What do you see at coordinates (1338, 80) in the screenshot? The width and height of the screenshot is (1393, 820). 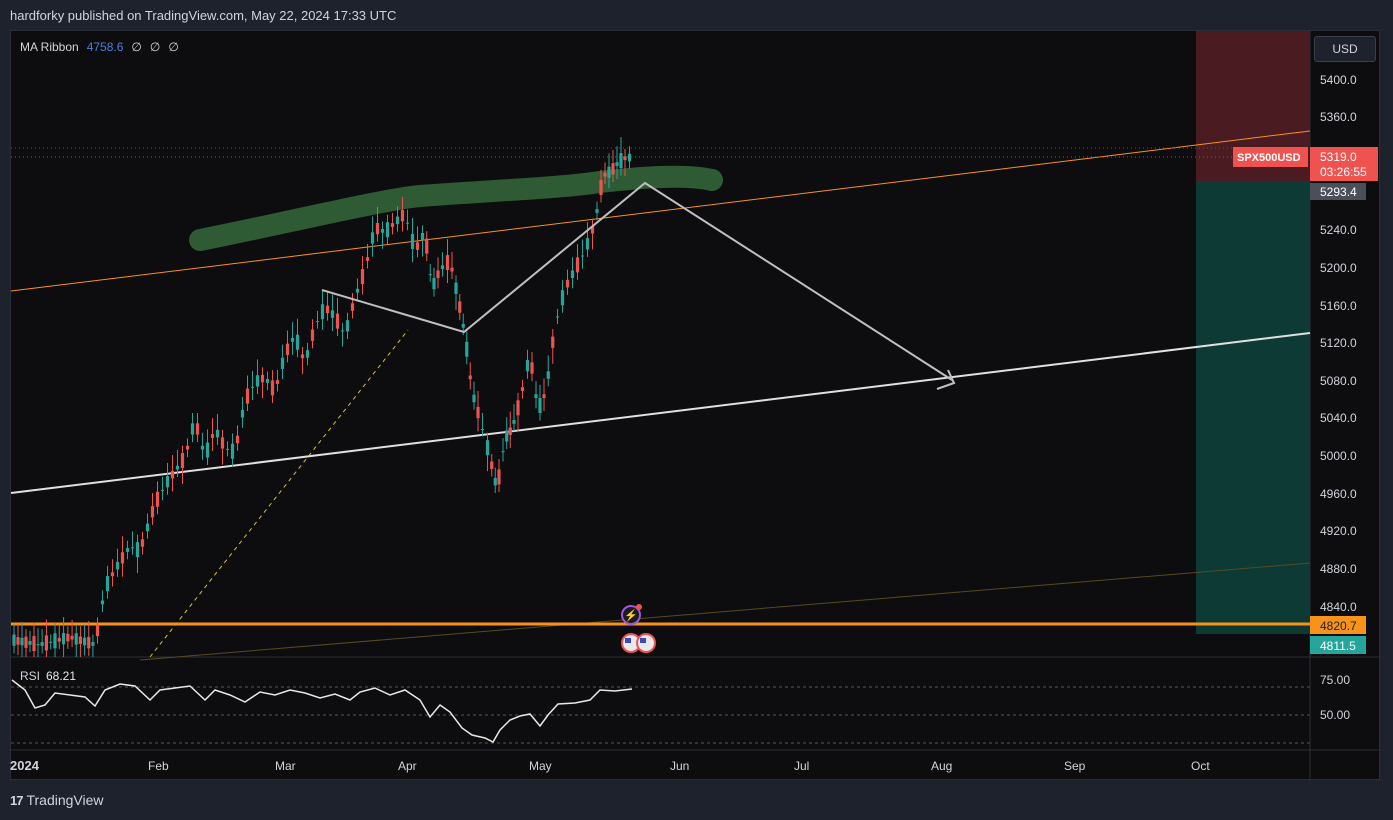 I see `price-tick: 5400.0` at bounding box center [1338, 80].